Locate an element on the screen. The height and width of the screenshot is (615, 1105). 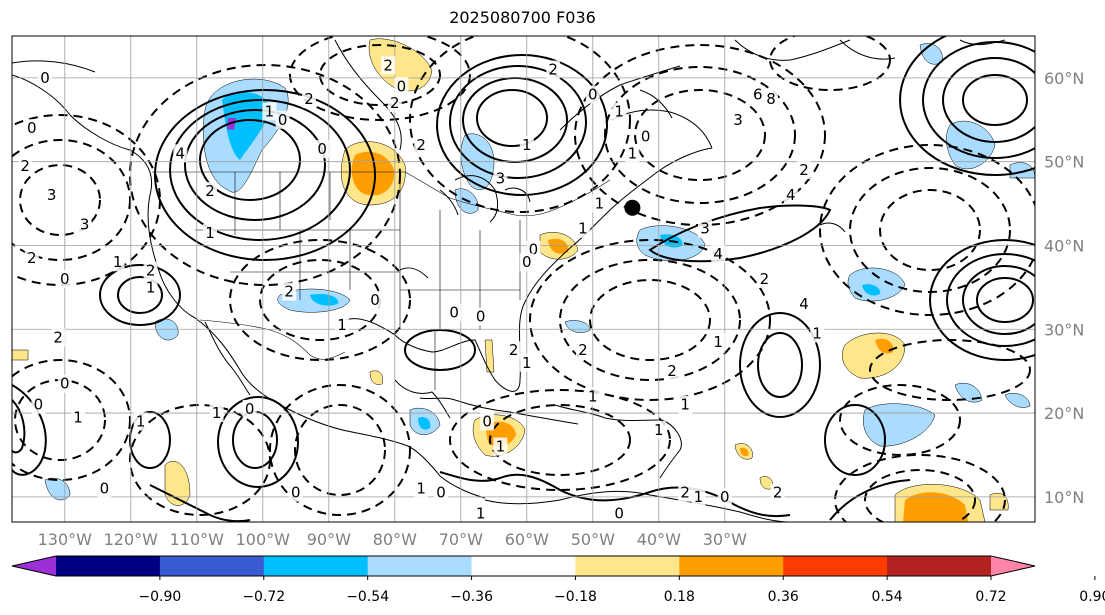
longitude-label: 80°W is located at coordinates (395, 539).